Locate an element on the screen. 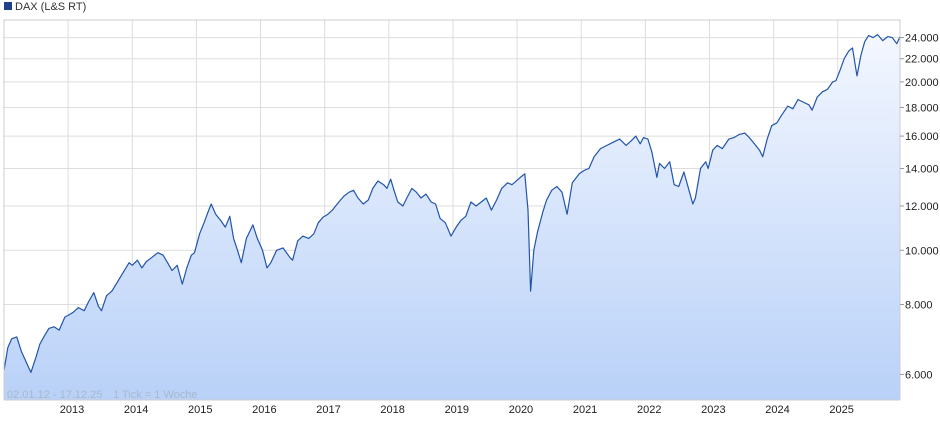  y-tick-label: 22.000 is located at coordinates (922, 60).